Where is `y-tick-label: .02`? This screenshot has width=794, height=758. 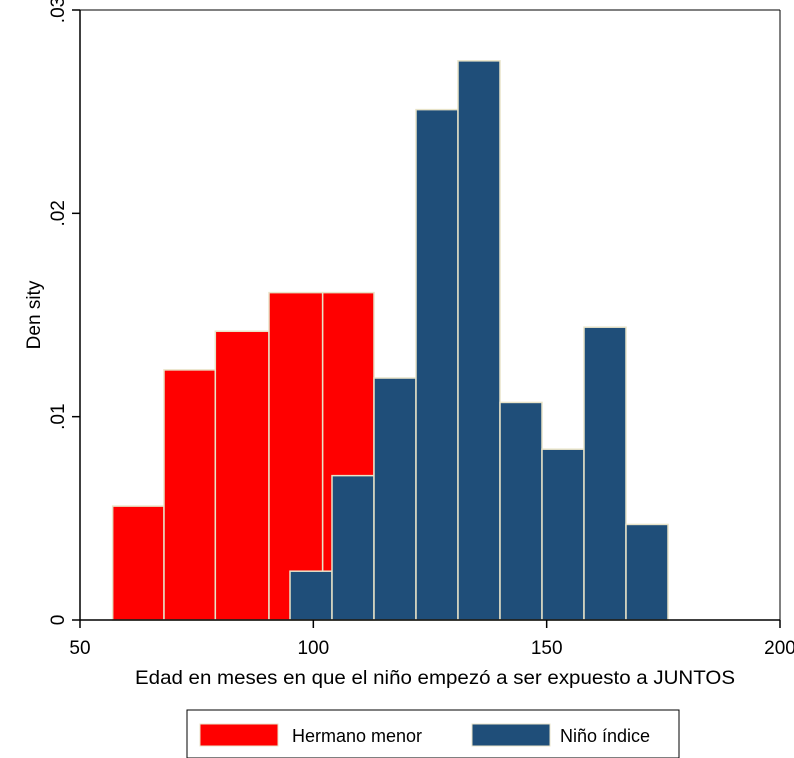 y-tick-label: .02 is located at coordinates (58, 213).